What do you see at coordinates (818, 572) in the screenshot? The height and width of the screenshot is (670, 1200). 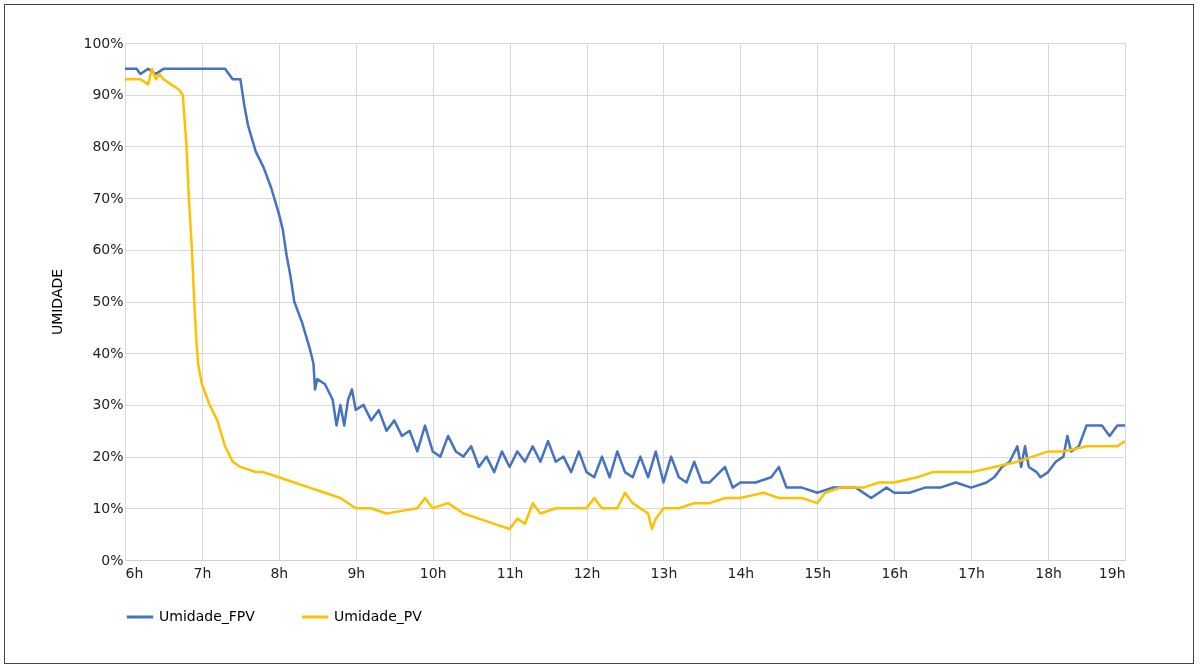 I see `x-tick-label: 15h` at bounding box center [818, 572].